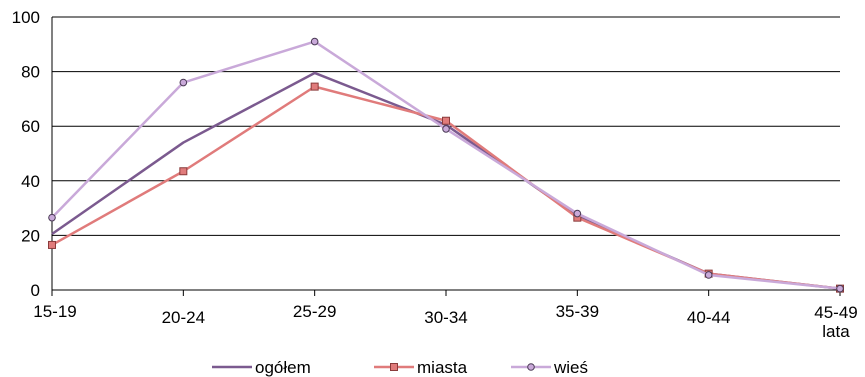 The image size is (865, 377). I want to click on point-wieś-45-49, so click(840, 288).